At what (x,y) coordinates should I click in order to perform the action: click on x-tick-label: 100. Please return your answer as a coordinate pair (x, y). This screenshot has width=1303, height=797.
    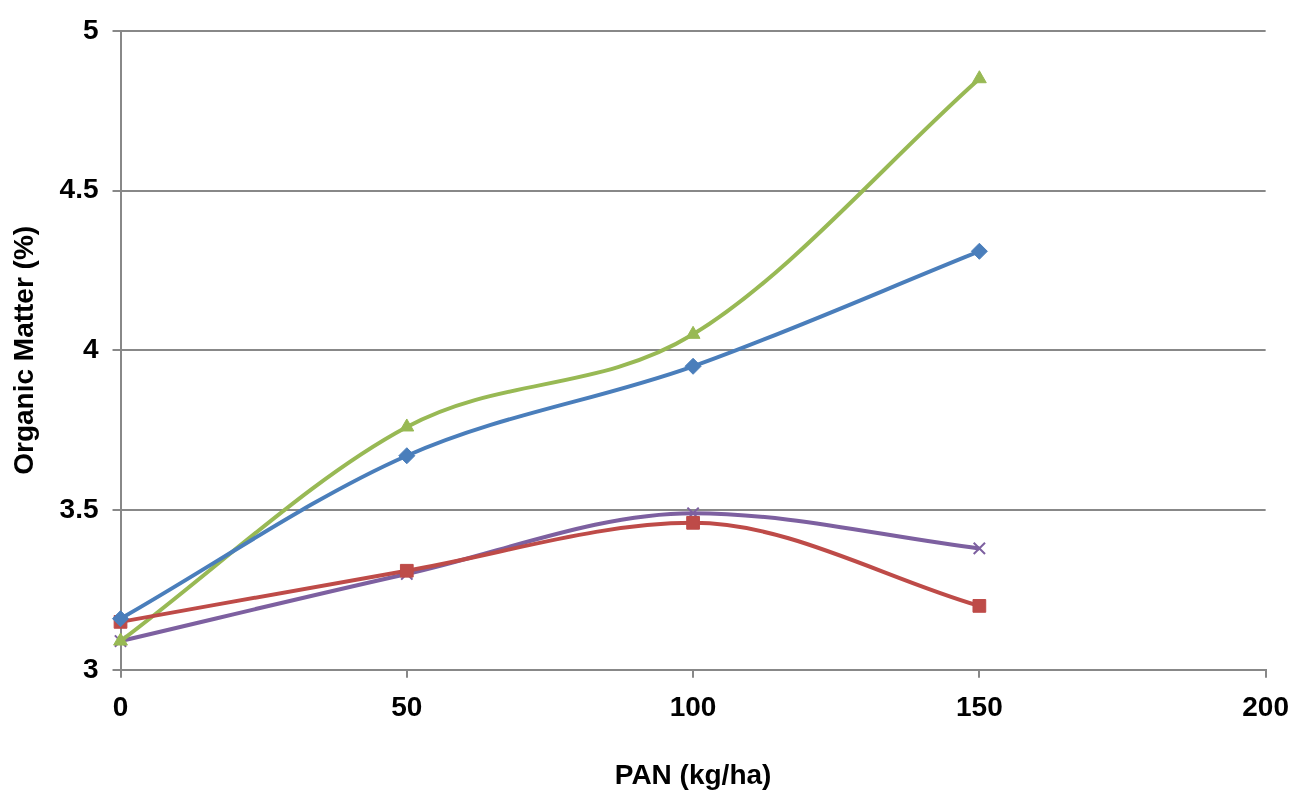
    Looking at the image, I should click on (693, 707).